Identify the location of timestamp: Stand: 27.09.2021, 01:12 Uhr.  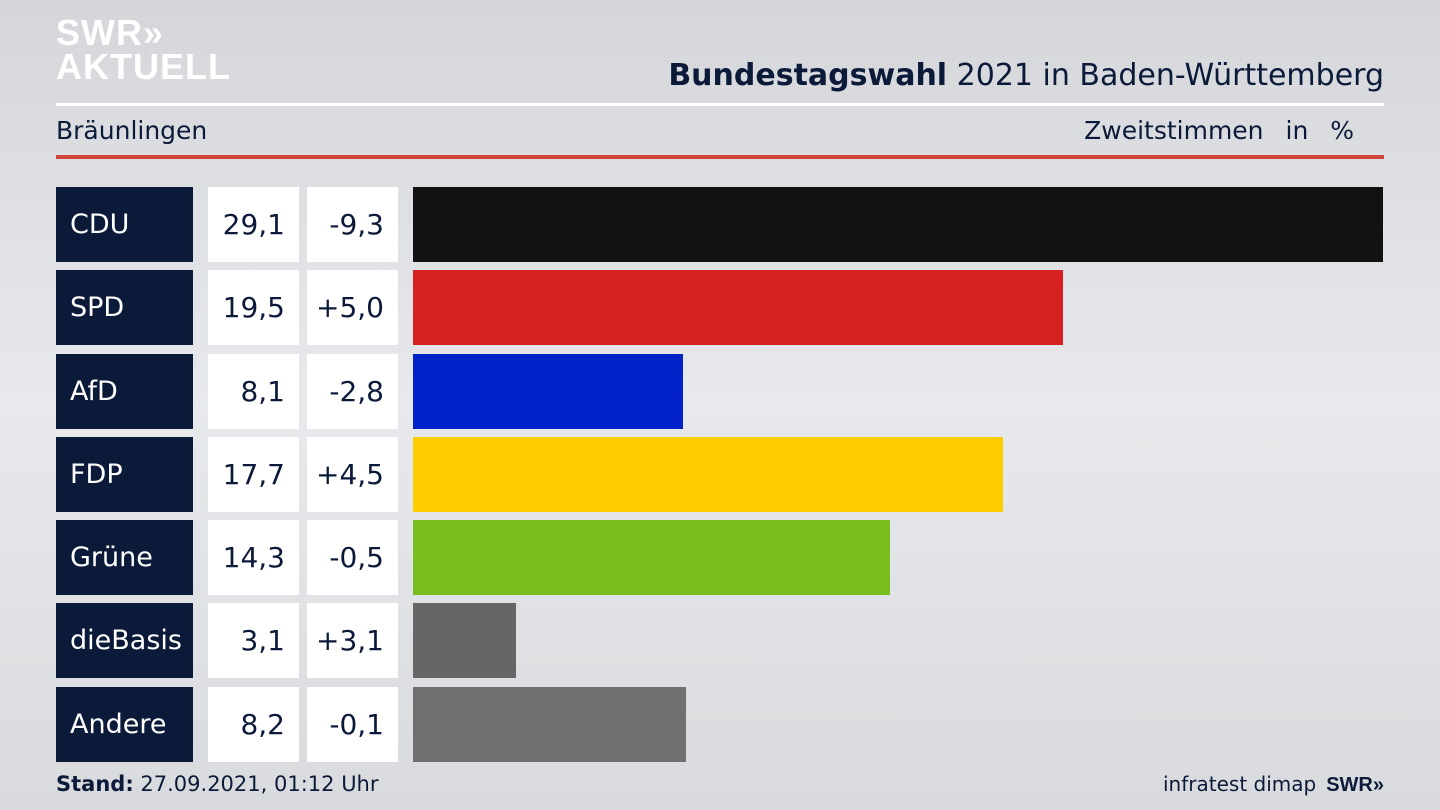
(217, 784).